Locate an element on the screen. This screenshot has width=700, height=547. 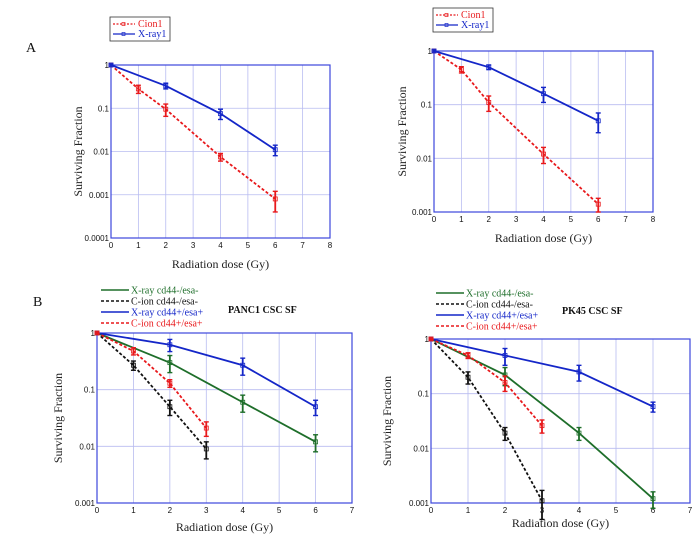
x-tick-label: 3 is located at coordinates (193, 245).